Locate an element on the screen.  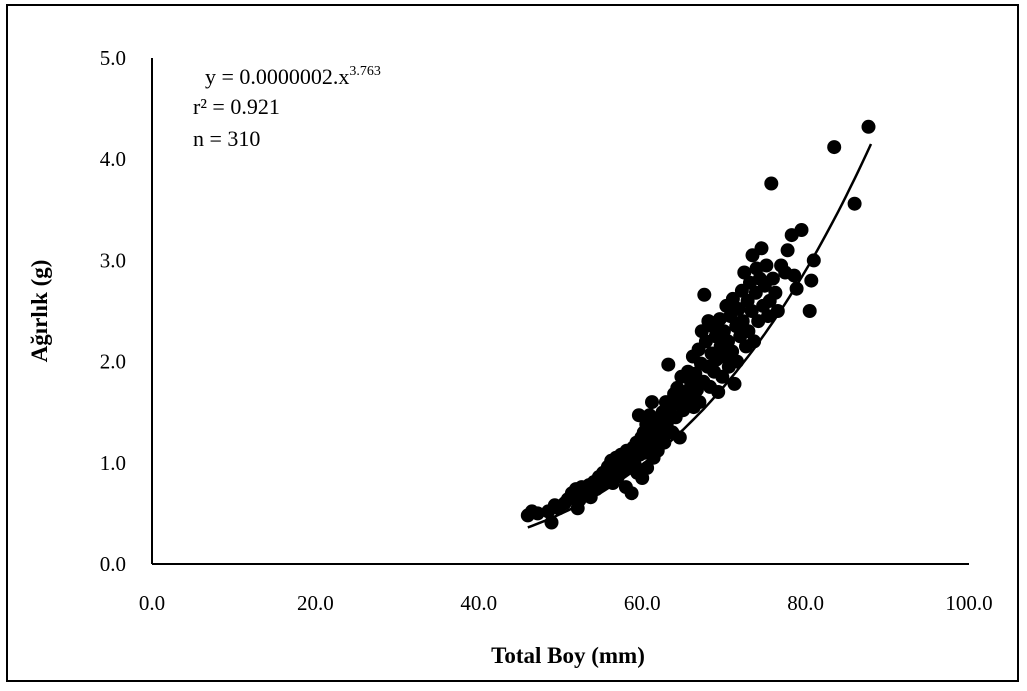
x-tick-label: 100.0 is located at coordinates (968, 603).